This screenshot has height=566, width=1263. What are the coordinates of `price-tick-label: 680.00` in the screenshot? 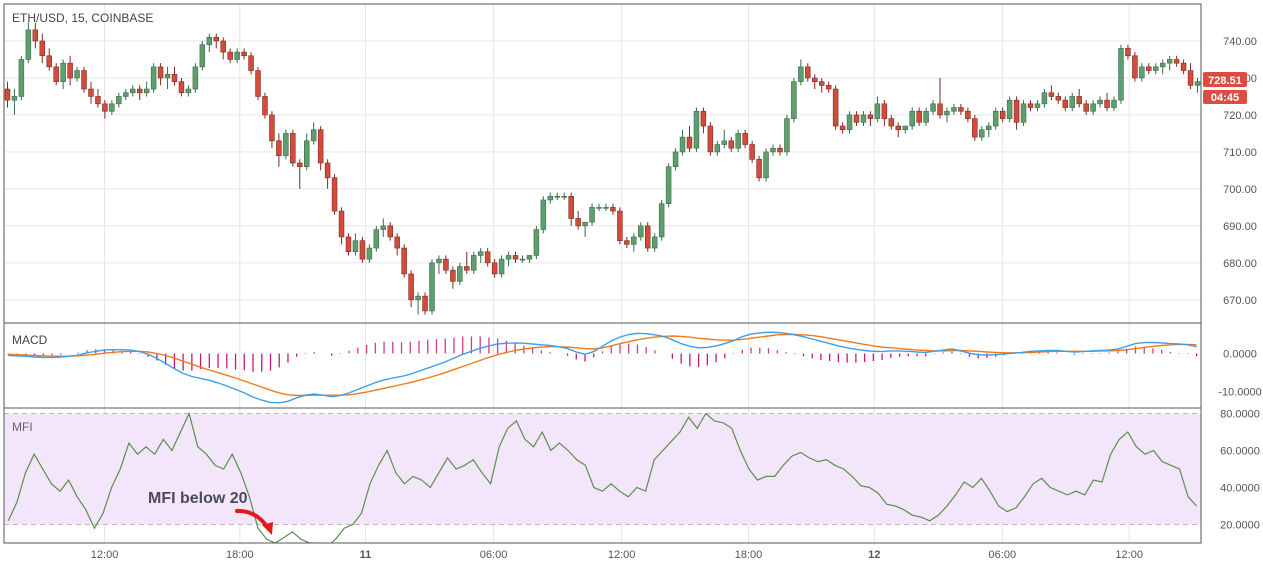 It's located at (1240, 264).